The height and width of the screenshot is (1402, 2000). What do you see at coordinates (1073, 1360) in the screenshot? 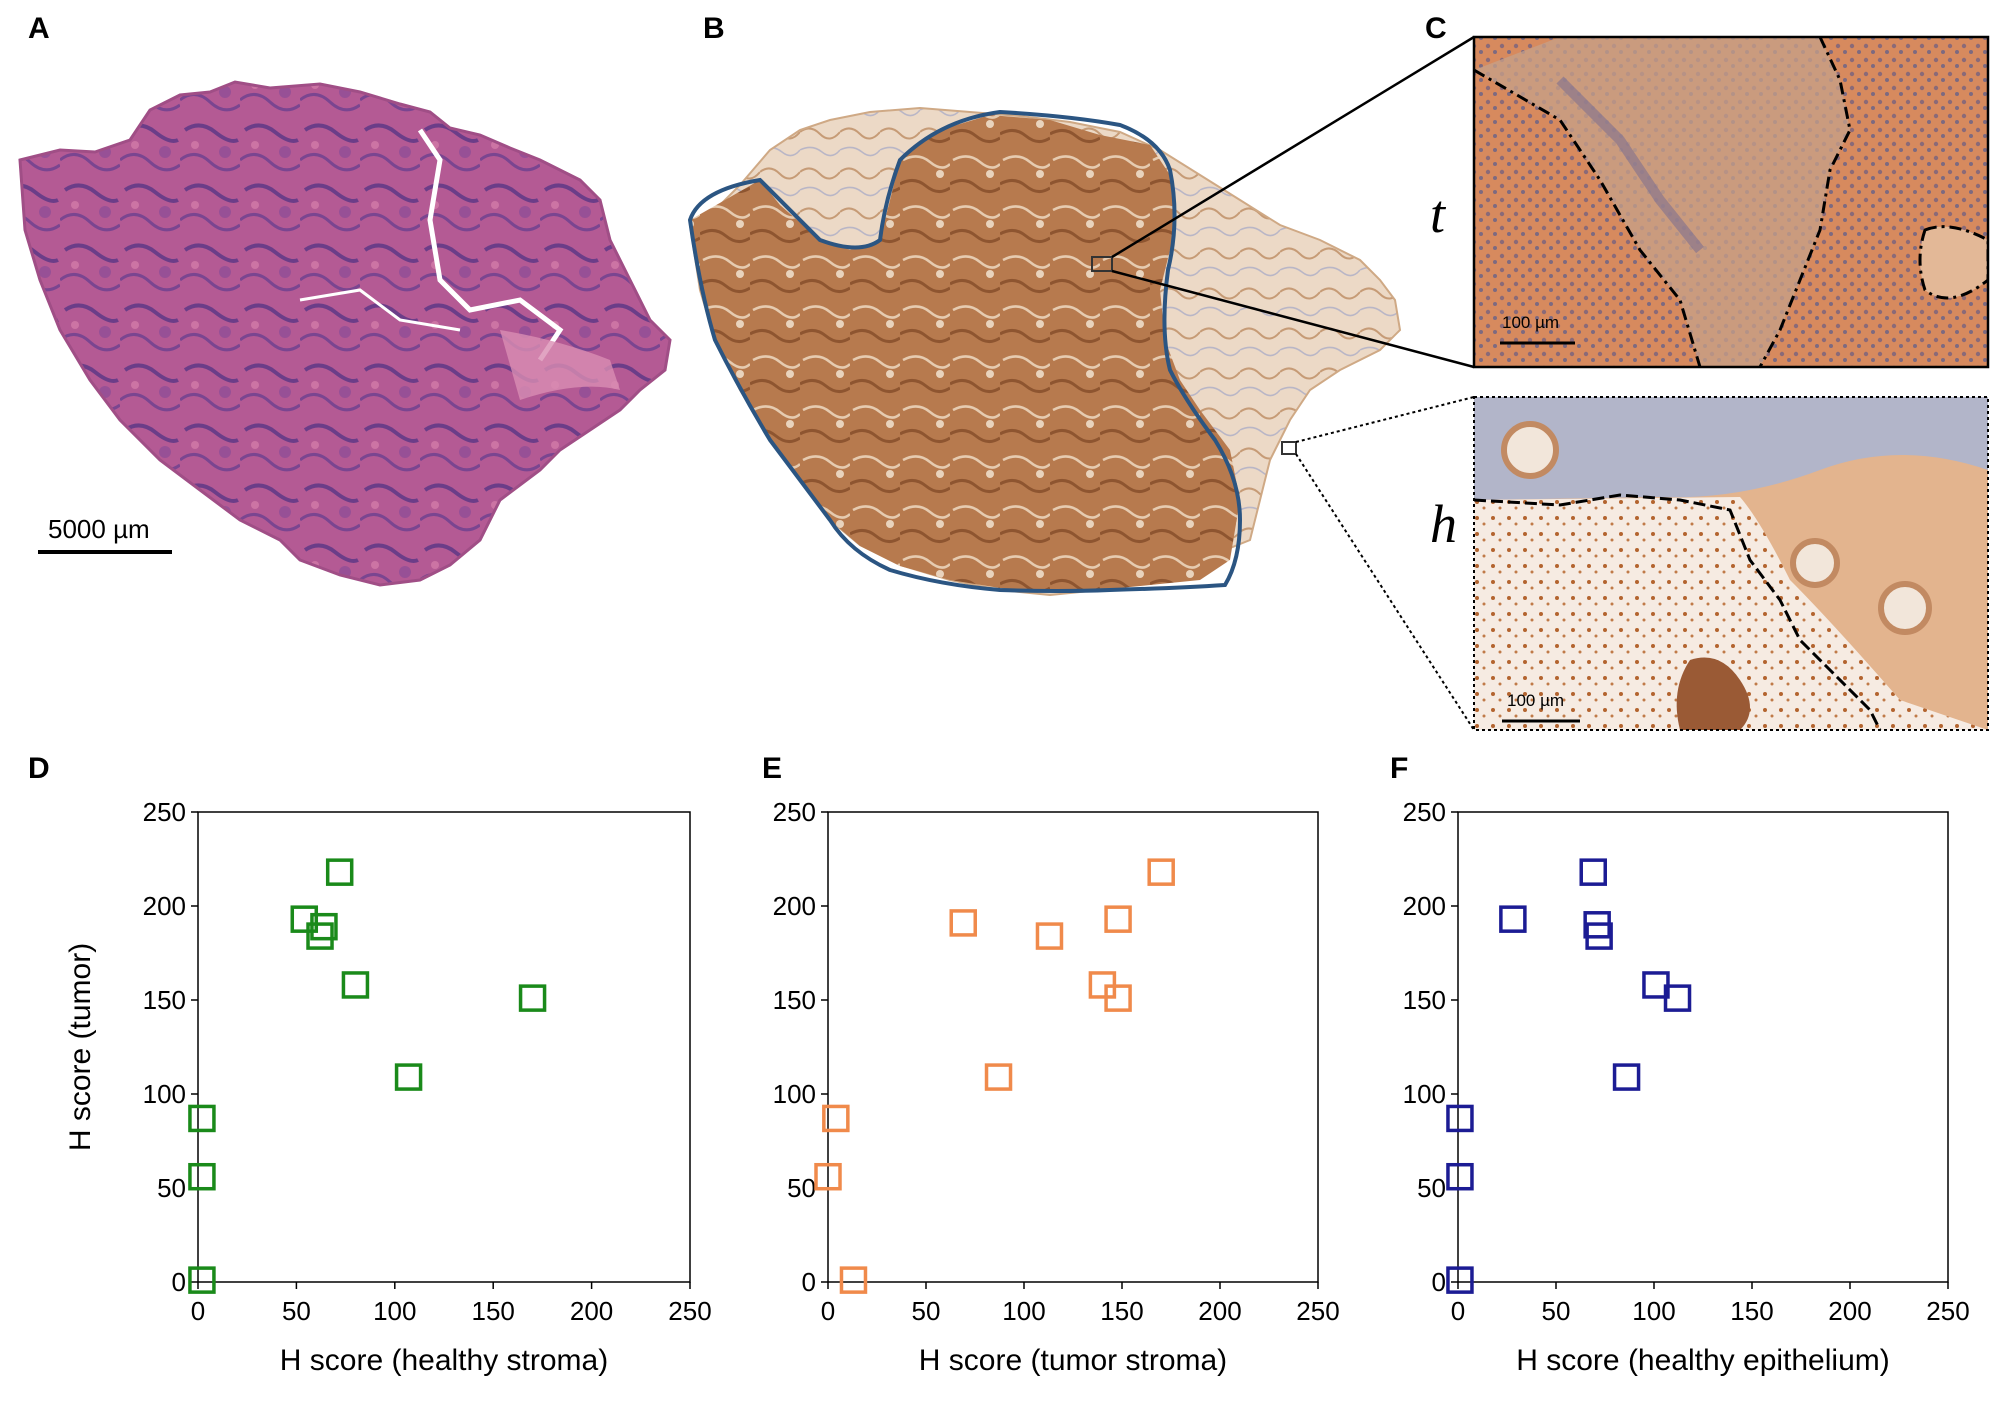
I see `x-axis-label-e: H score (tumor stroma)` at bounding box center [1073, 1360].